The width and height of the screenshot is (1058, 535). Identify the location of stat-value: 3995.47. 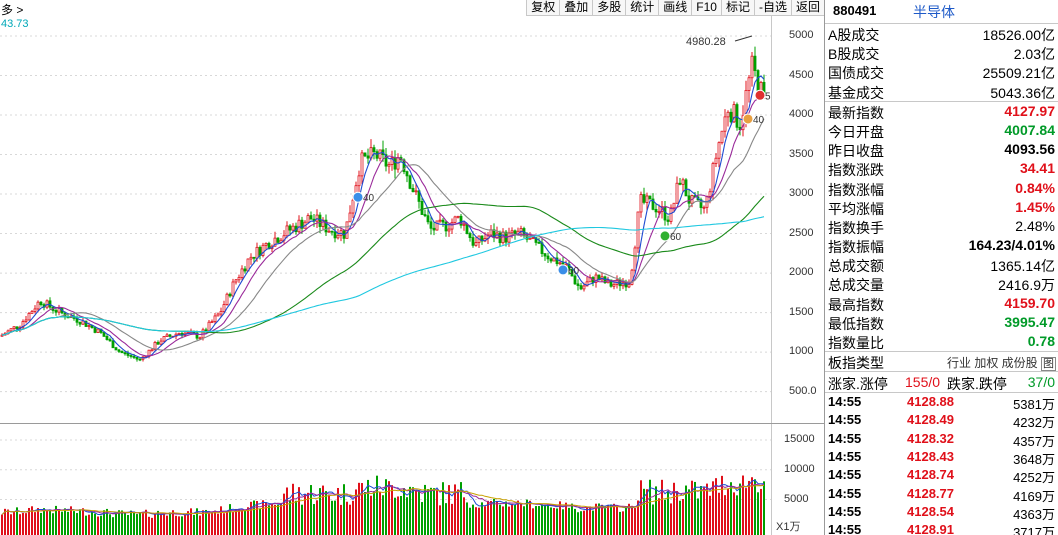
(1029, 321).